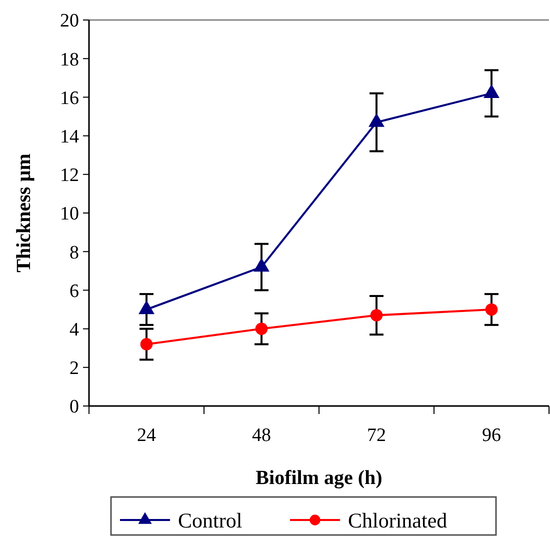 This screenshot has width=550, height=538. Describe the element at coordinates (319, 478) in the screenshot. I see `x-axis-title: Biofilm age (h)` at that location.